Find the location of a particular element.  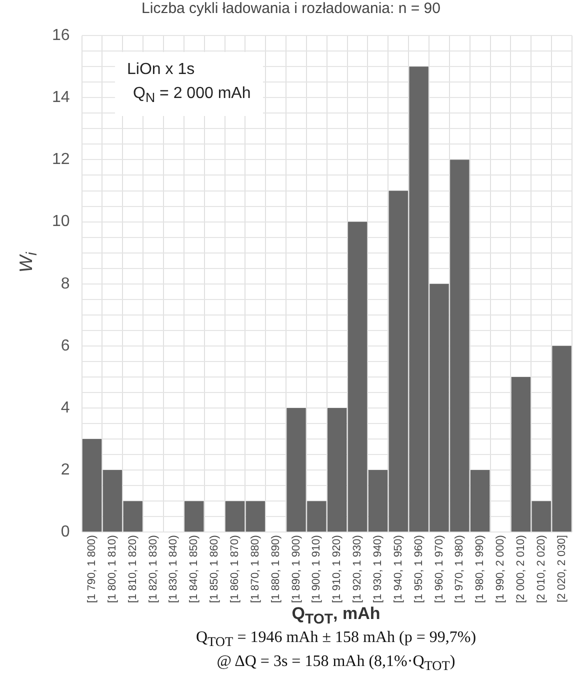

x-axis-title: Q$_{TOT}$, mAh is located at coordinates (336, 616).